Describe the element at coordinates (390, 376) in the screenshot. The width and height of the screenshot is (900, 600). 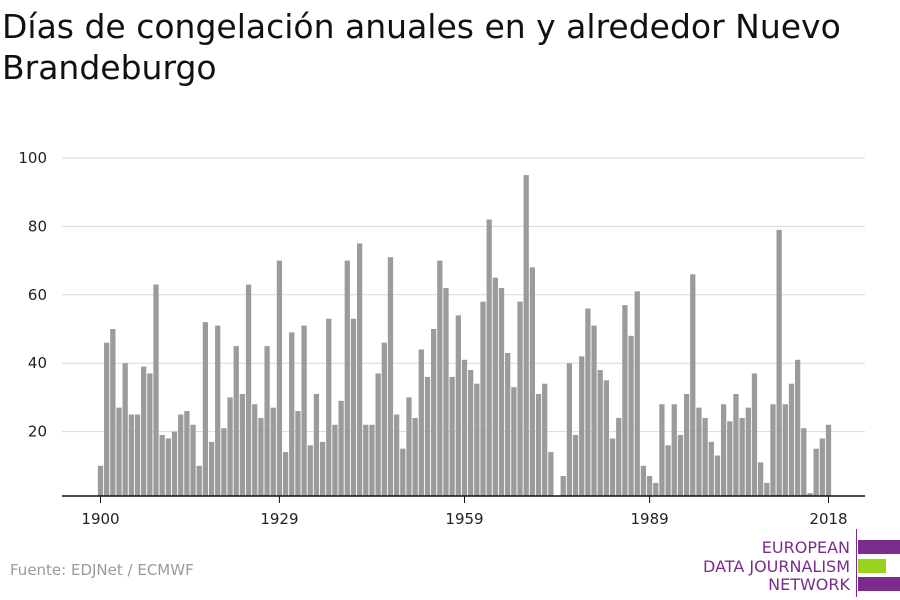
I see `bar-1947` at that location.